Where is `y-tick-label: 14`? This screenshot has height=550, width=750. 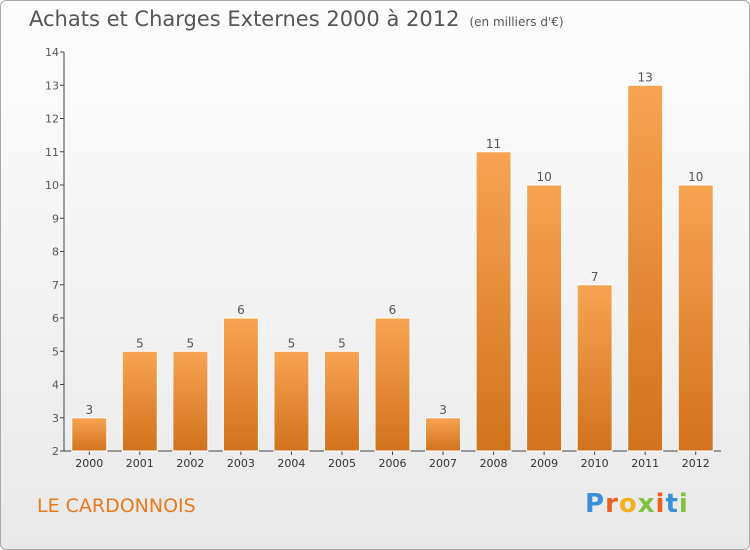
y-tick-label: 14 is located at coordinates (52, 52).